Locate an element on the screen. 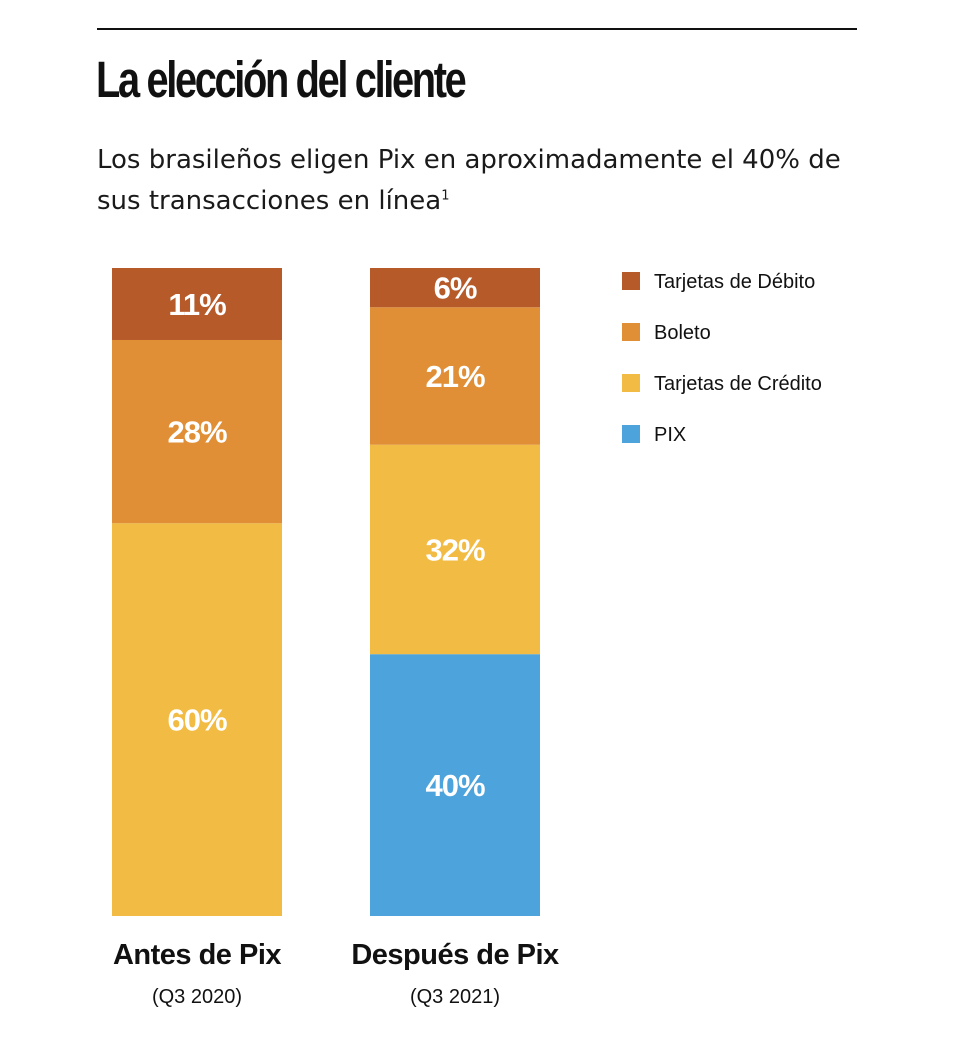 This screenshot has height=1064, width=961. data-label-tarjetas-de-cr-dito-2: 32% is located at coordinates (454, 549).